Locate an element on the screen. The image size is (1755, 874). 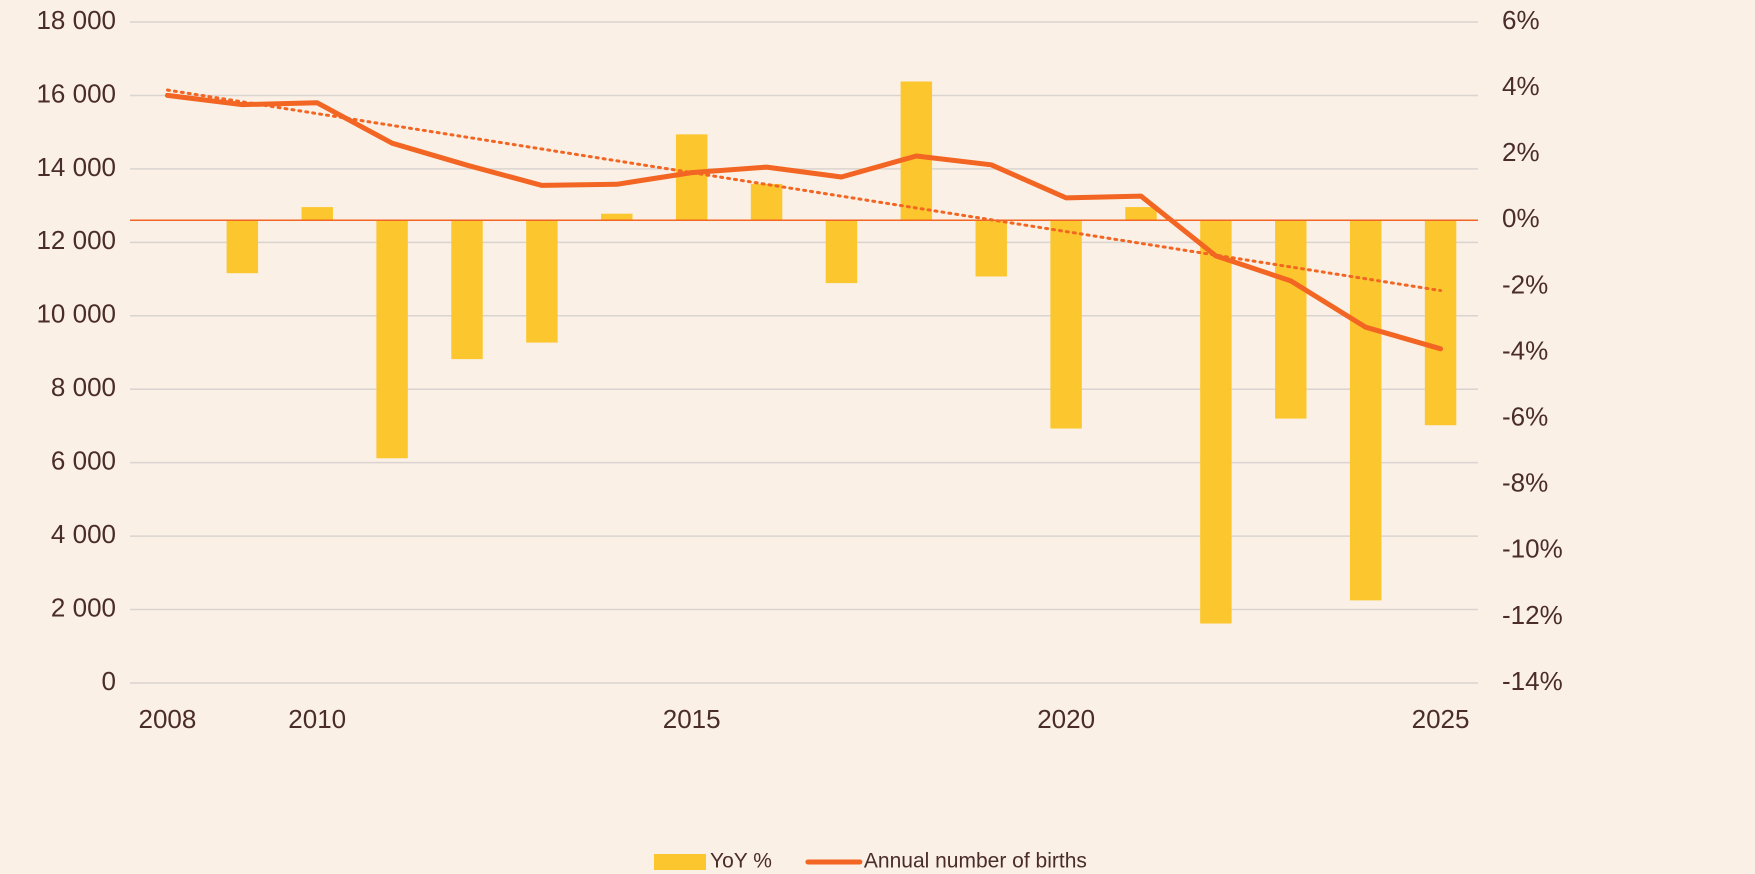
y2-tick-label: -6% is located at coordinates (1525, 416).